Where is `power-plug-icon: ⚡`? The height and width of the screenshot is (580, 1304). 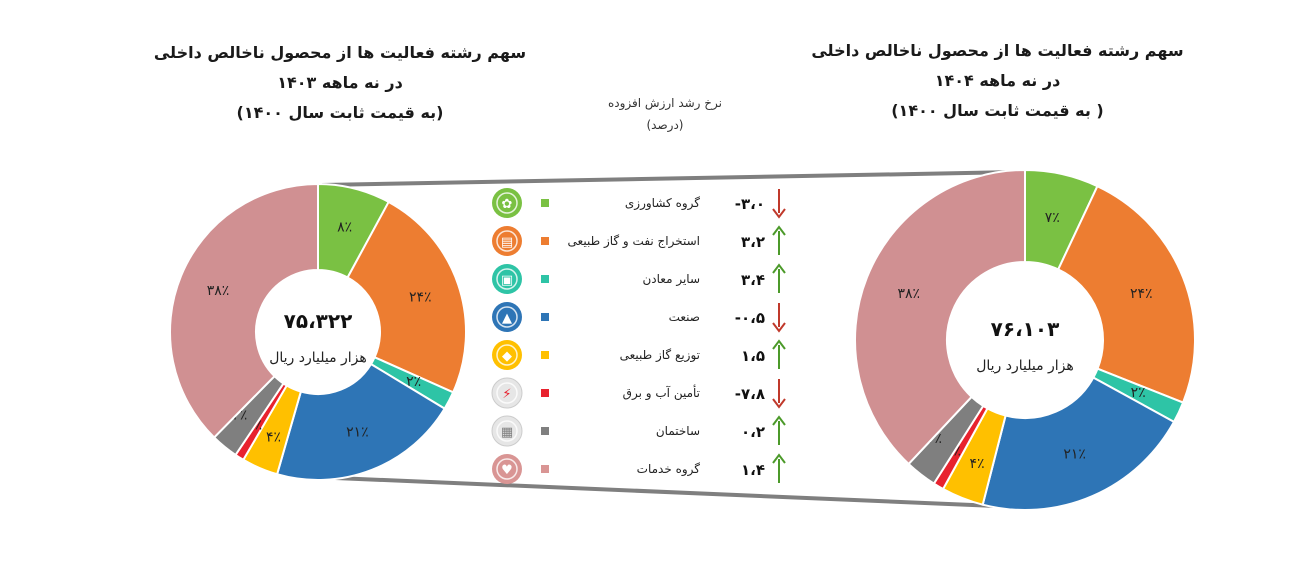
power-plug-icon: ⚡ is located at coordinates (507, 393).